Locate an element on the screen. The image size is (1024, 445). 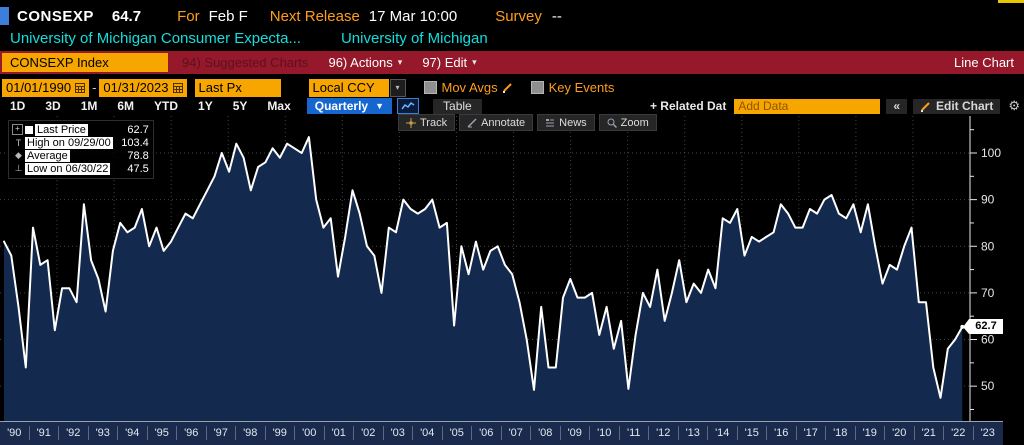
date-from-field: 01/01/1990 is located at coordinates (46, 87).